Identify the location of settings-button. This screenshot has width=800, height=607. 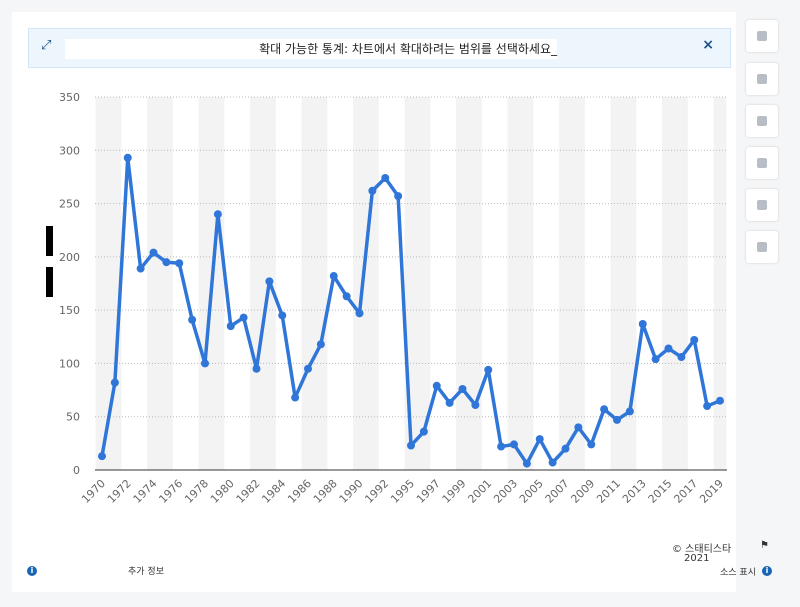
(762, 121).